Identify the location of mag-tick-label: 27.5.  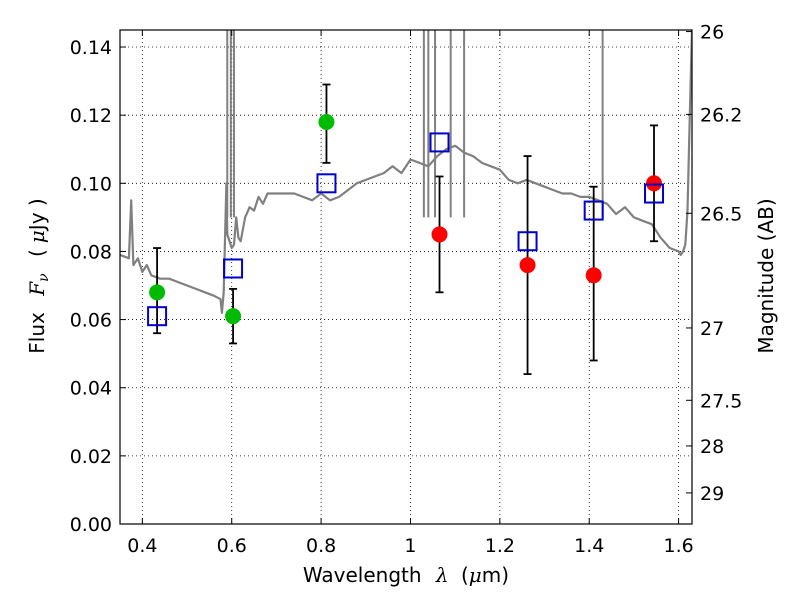
(721, 401).